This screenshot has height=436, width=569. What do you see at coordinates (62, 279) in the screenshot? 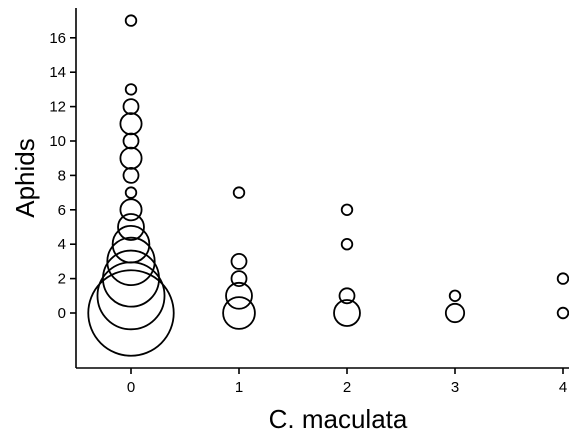
I see `y-tick-label: 2` at bounding box center [62, 279].